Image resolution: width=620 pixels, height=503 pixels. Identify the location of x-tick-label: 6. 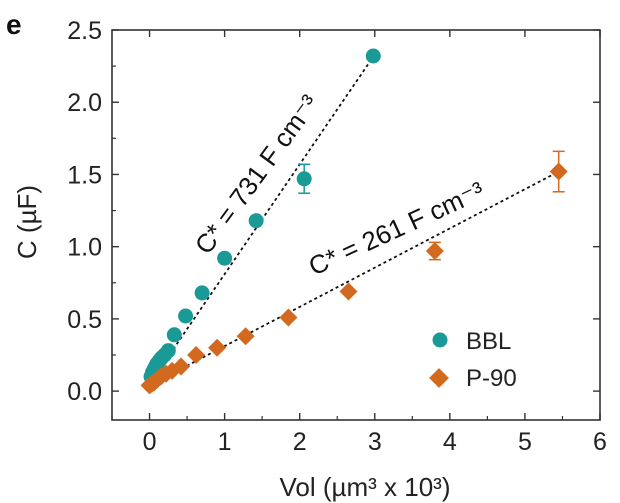
(600, 442).